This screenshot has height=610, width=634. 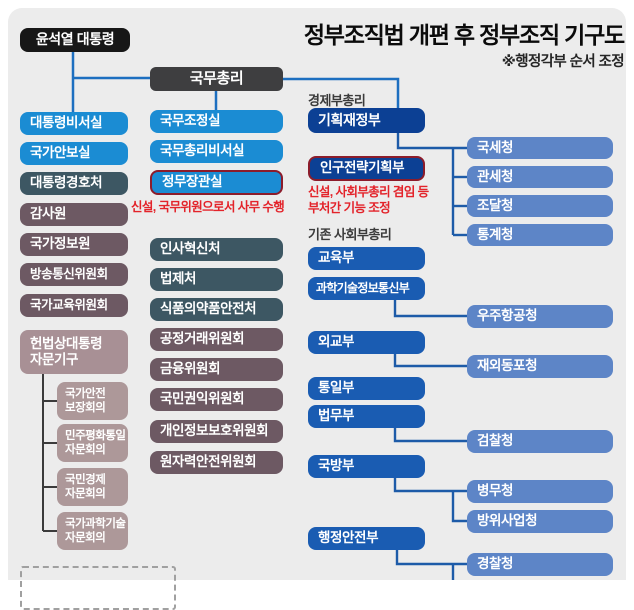 What do you see at coordinates (540, 177) in the screenshot?
I see `agency-box-customs: 관세청` at bounding box center [540, 177].